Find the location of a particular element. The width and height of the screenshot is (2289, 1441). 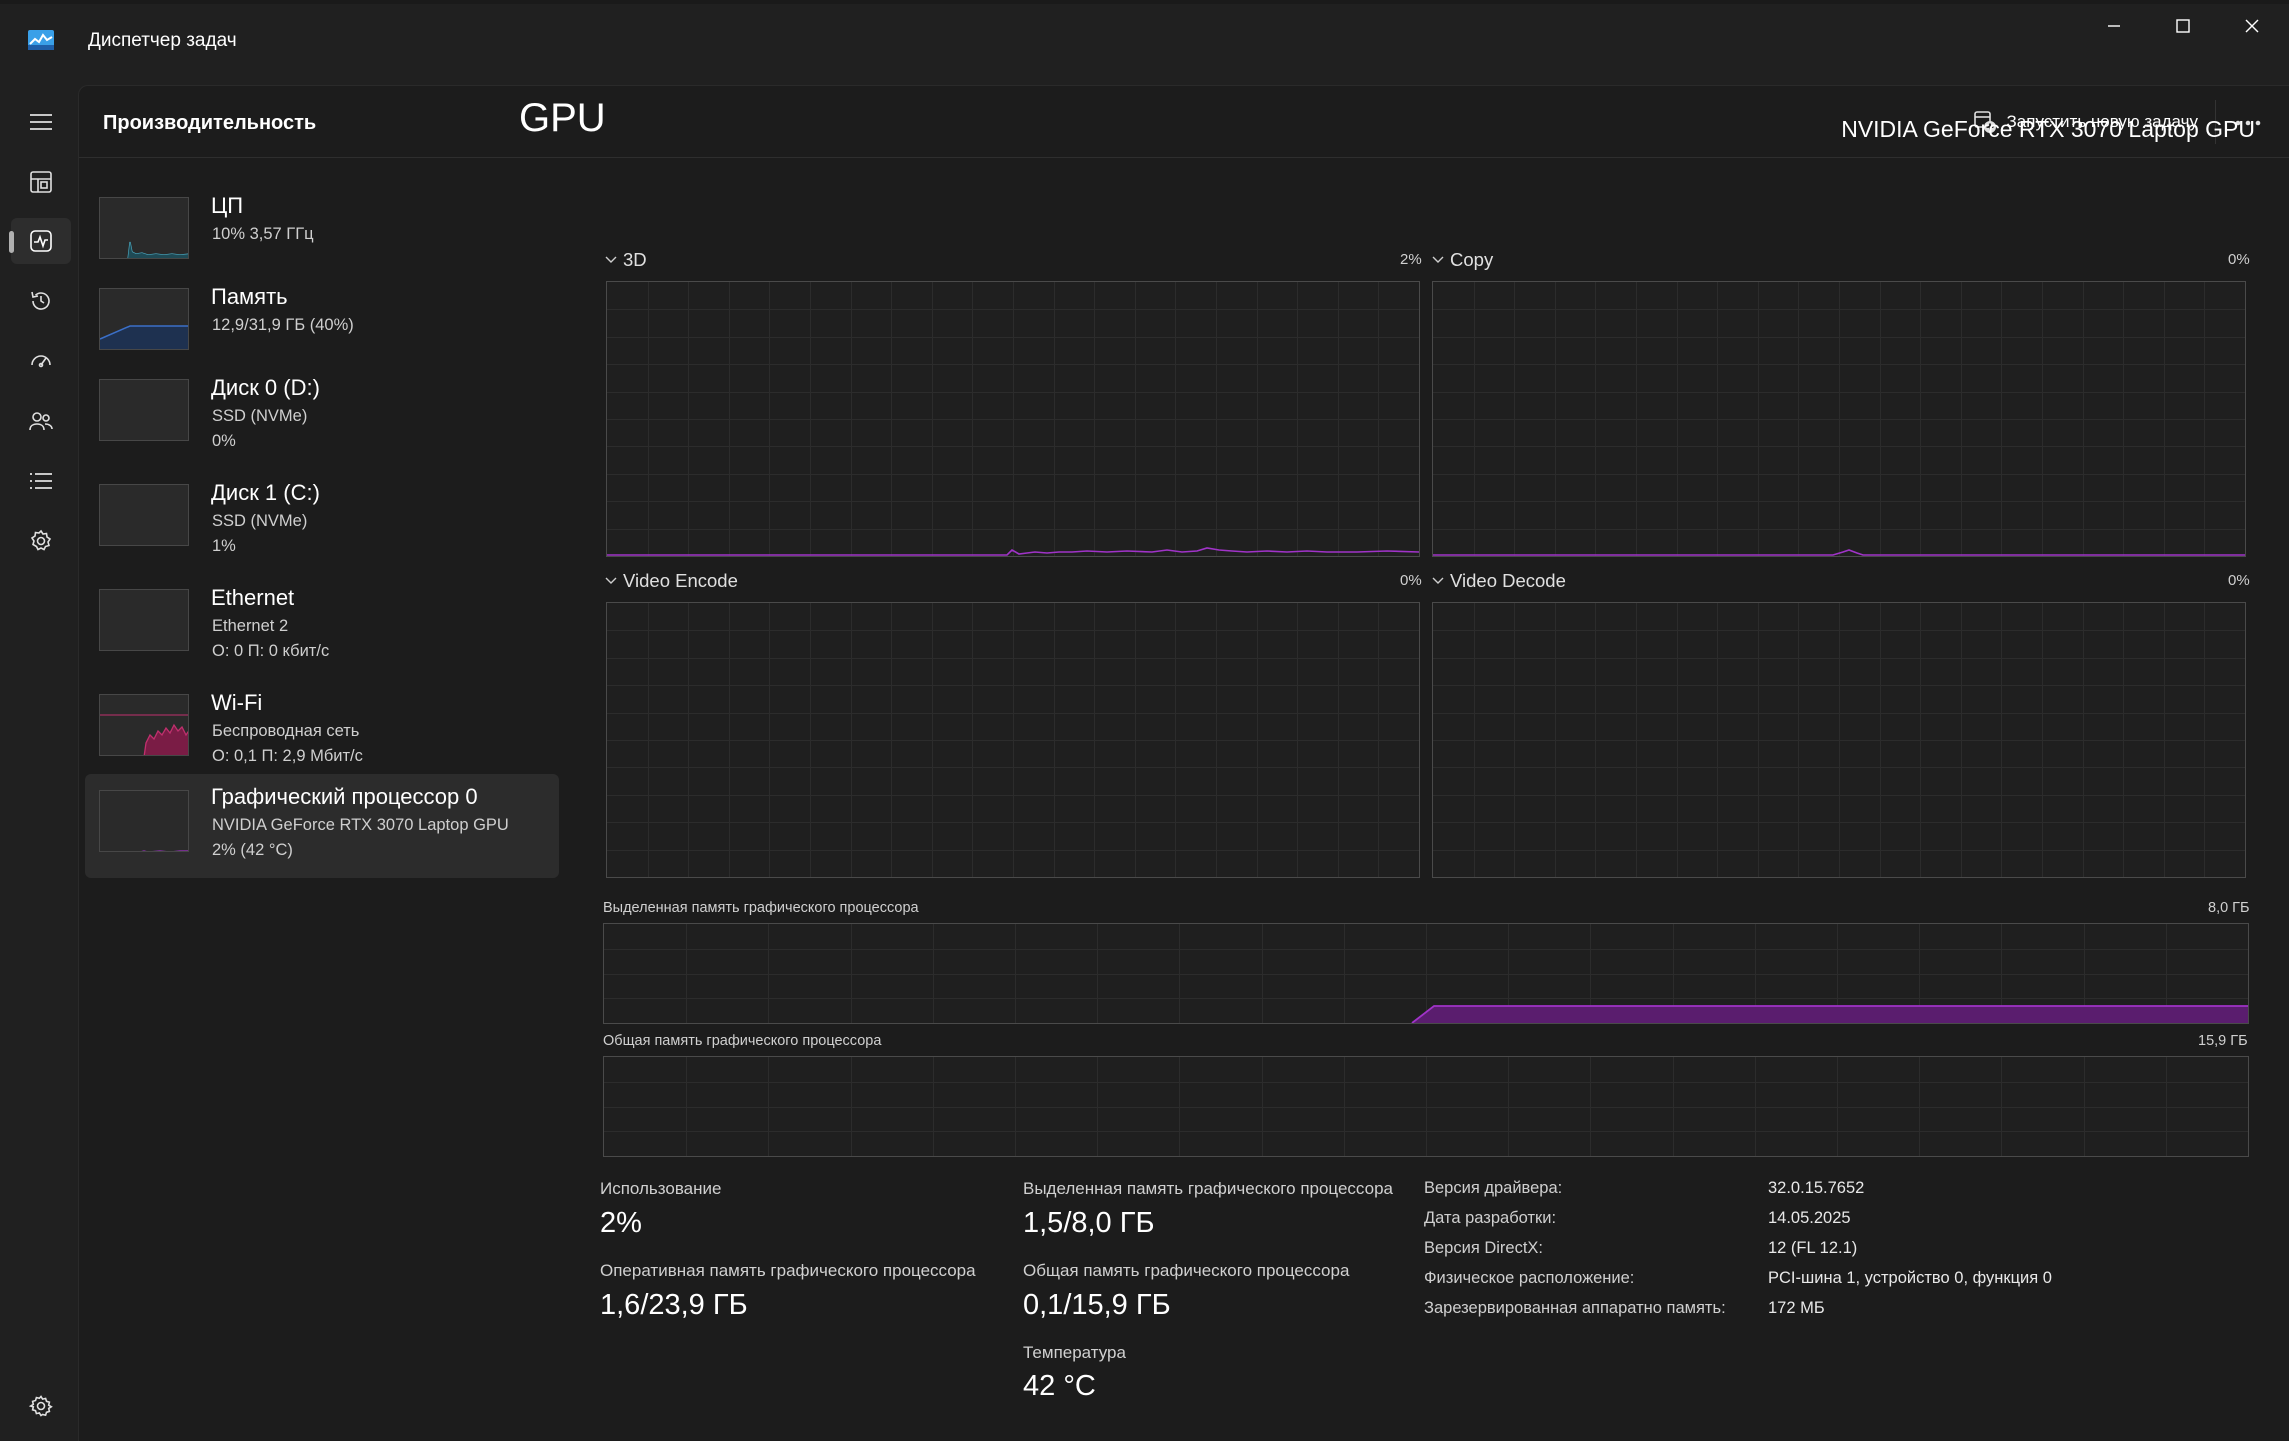

temperature-value: 42 °C is located at coordinates (1059, 1386).